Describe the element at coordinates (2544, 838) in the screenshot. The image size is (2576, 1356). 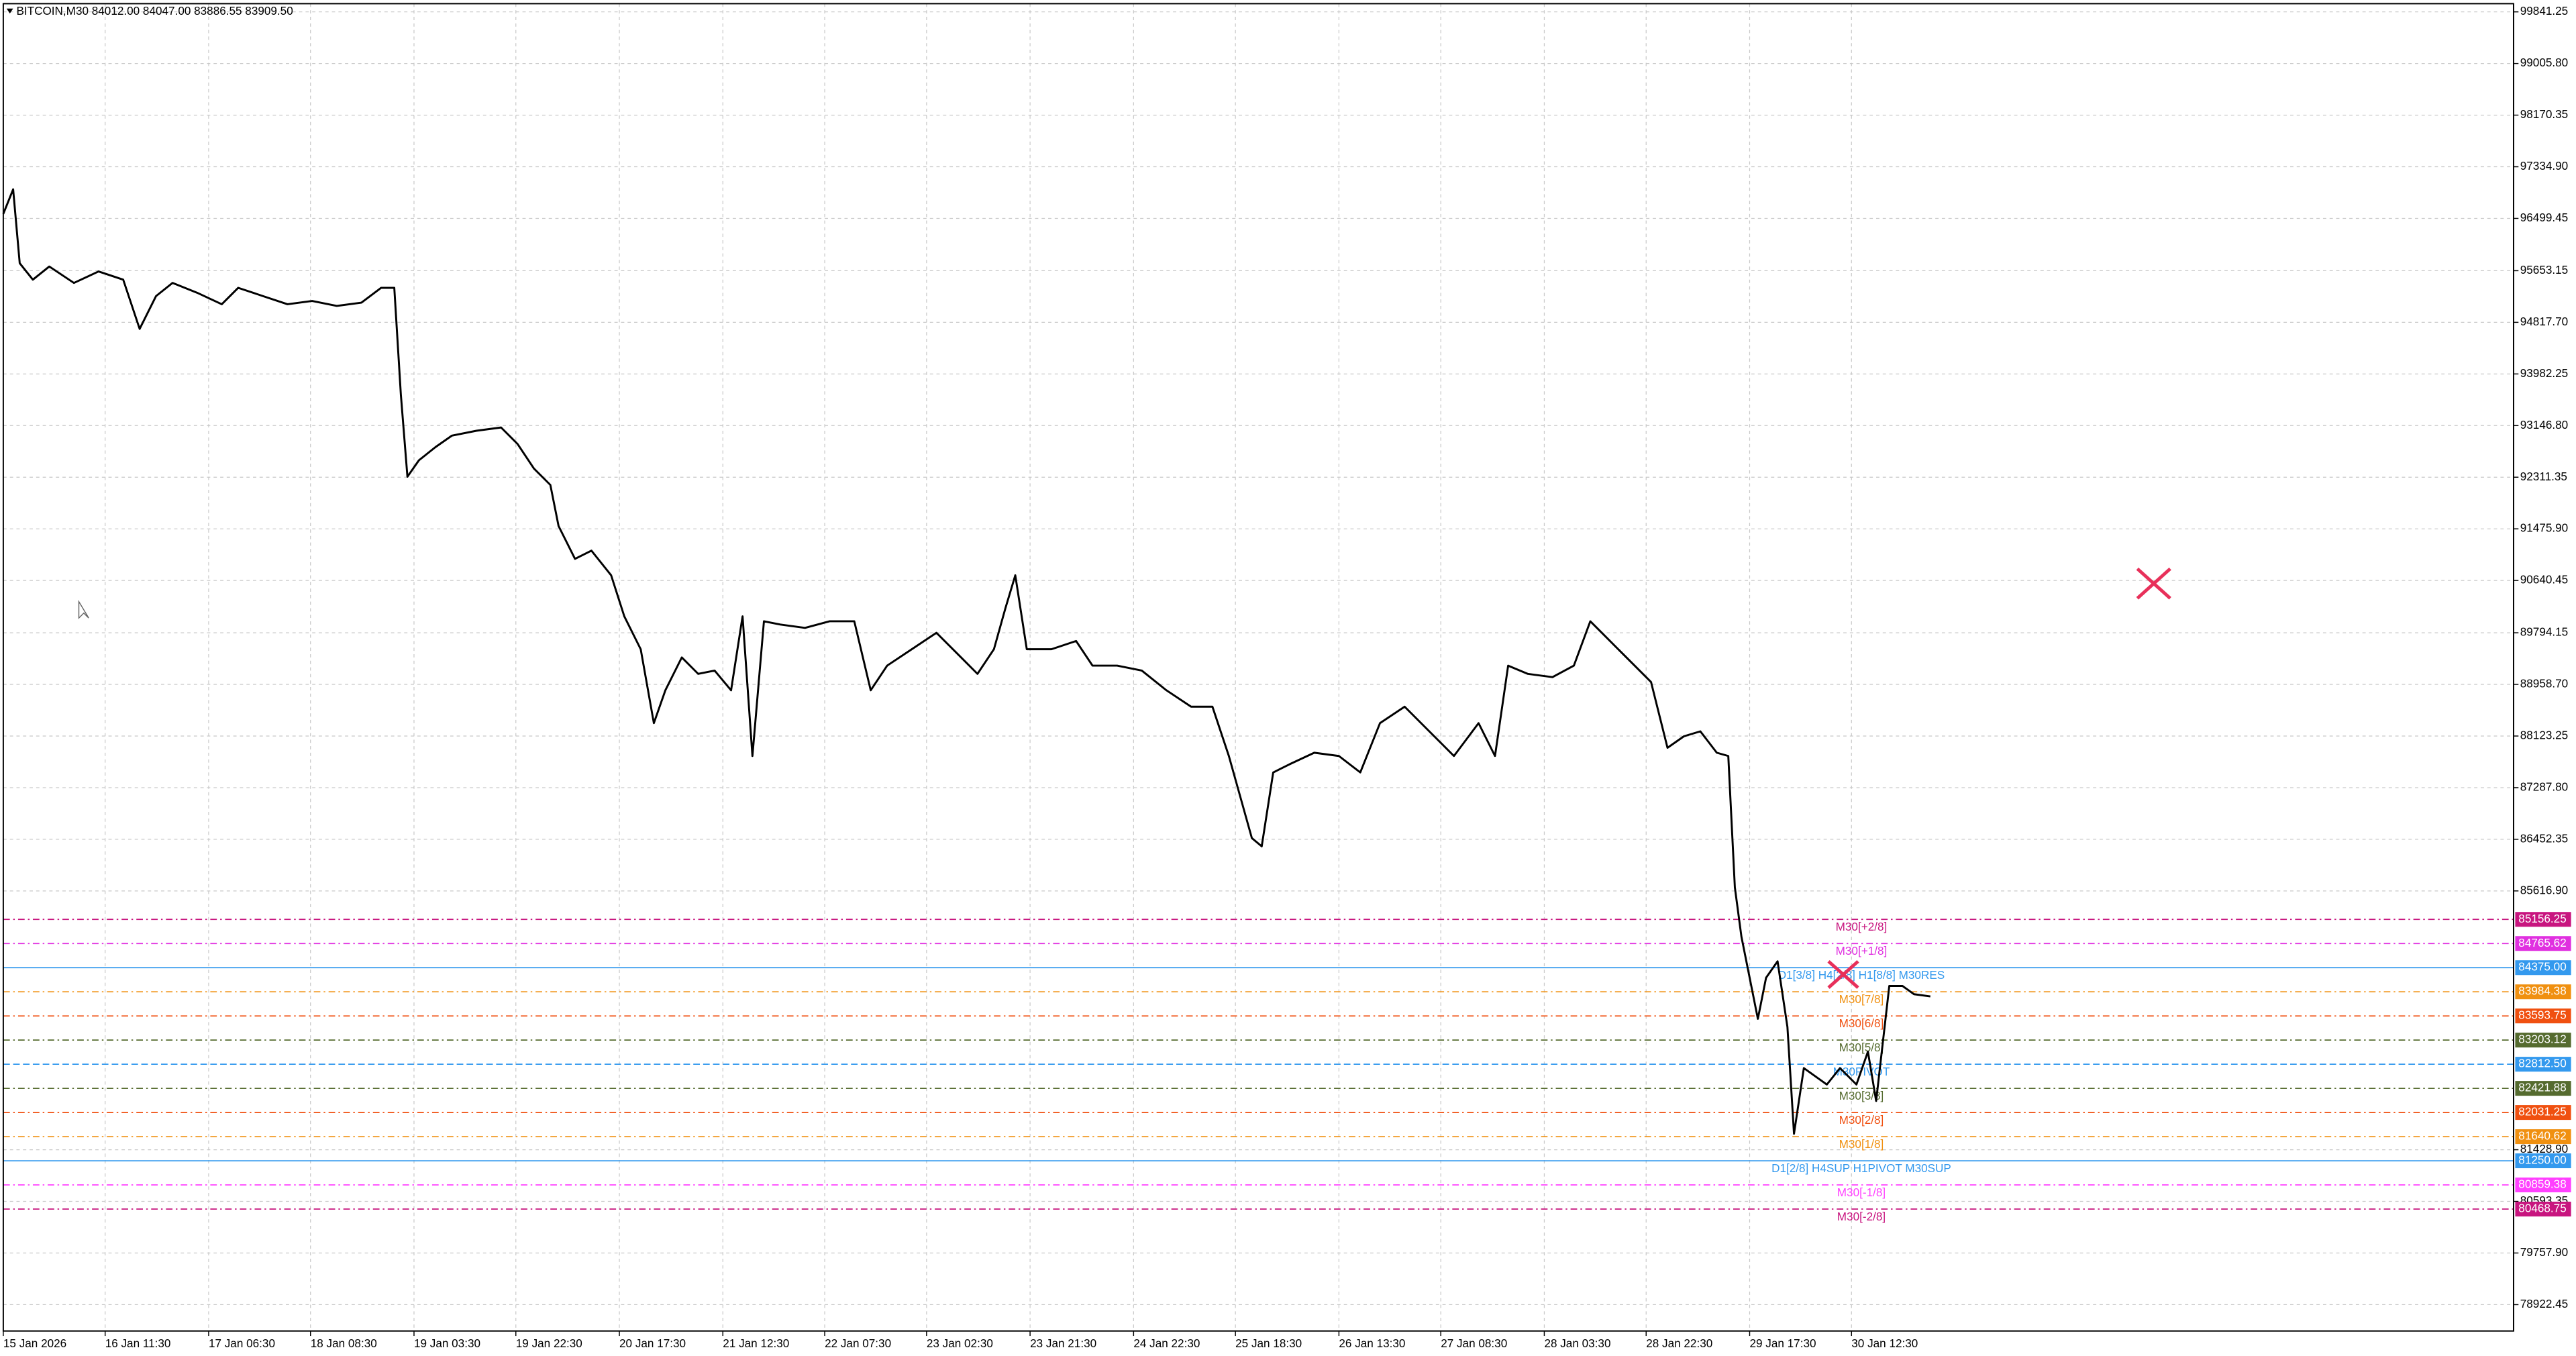
I see `y-tick-label: 86452.35` at that location.